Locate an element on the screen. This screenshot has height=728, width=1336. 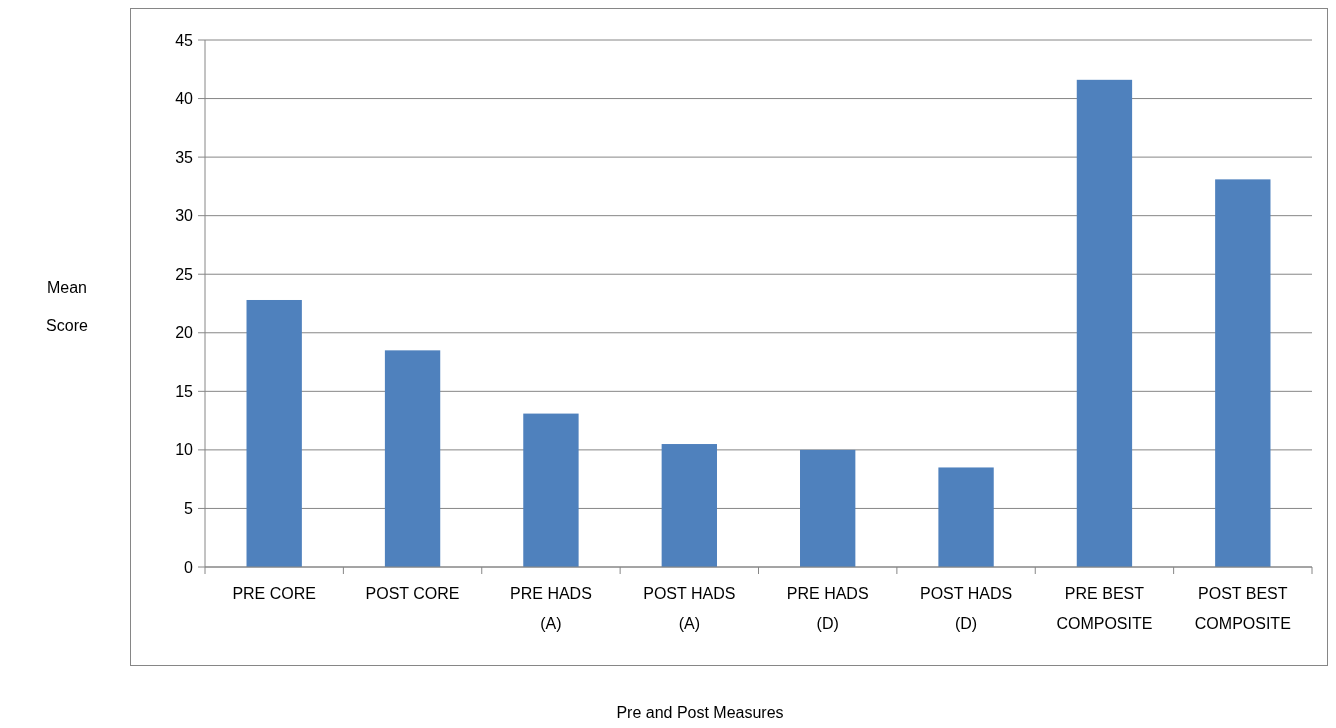
x-tick-label: POST CORE is located at coordinates (412, 593).